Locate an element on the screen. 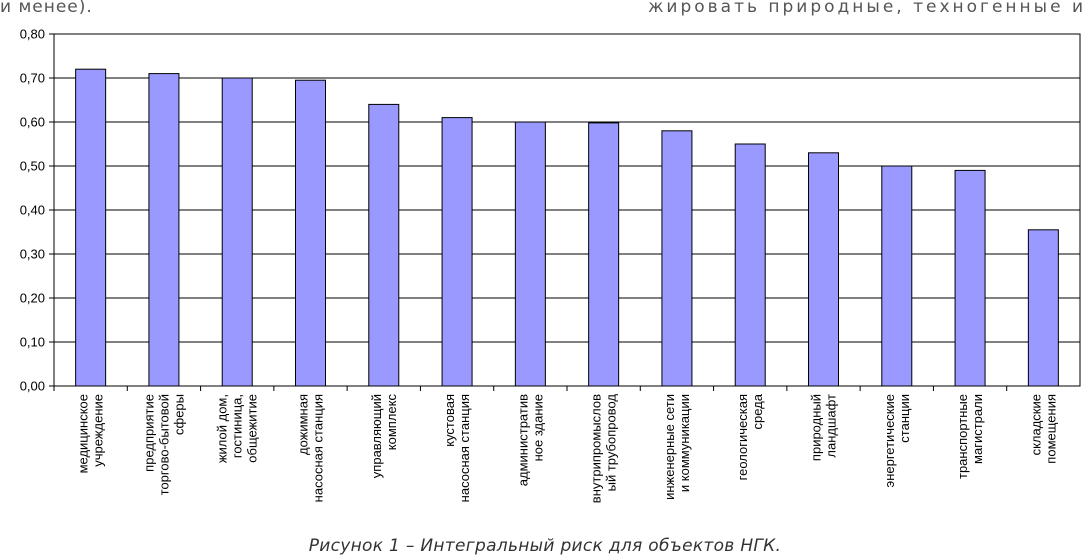 This screenshot has height=558, width=1090. category-label: транспортныемагистрали is located at coordinates (970, 436).